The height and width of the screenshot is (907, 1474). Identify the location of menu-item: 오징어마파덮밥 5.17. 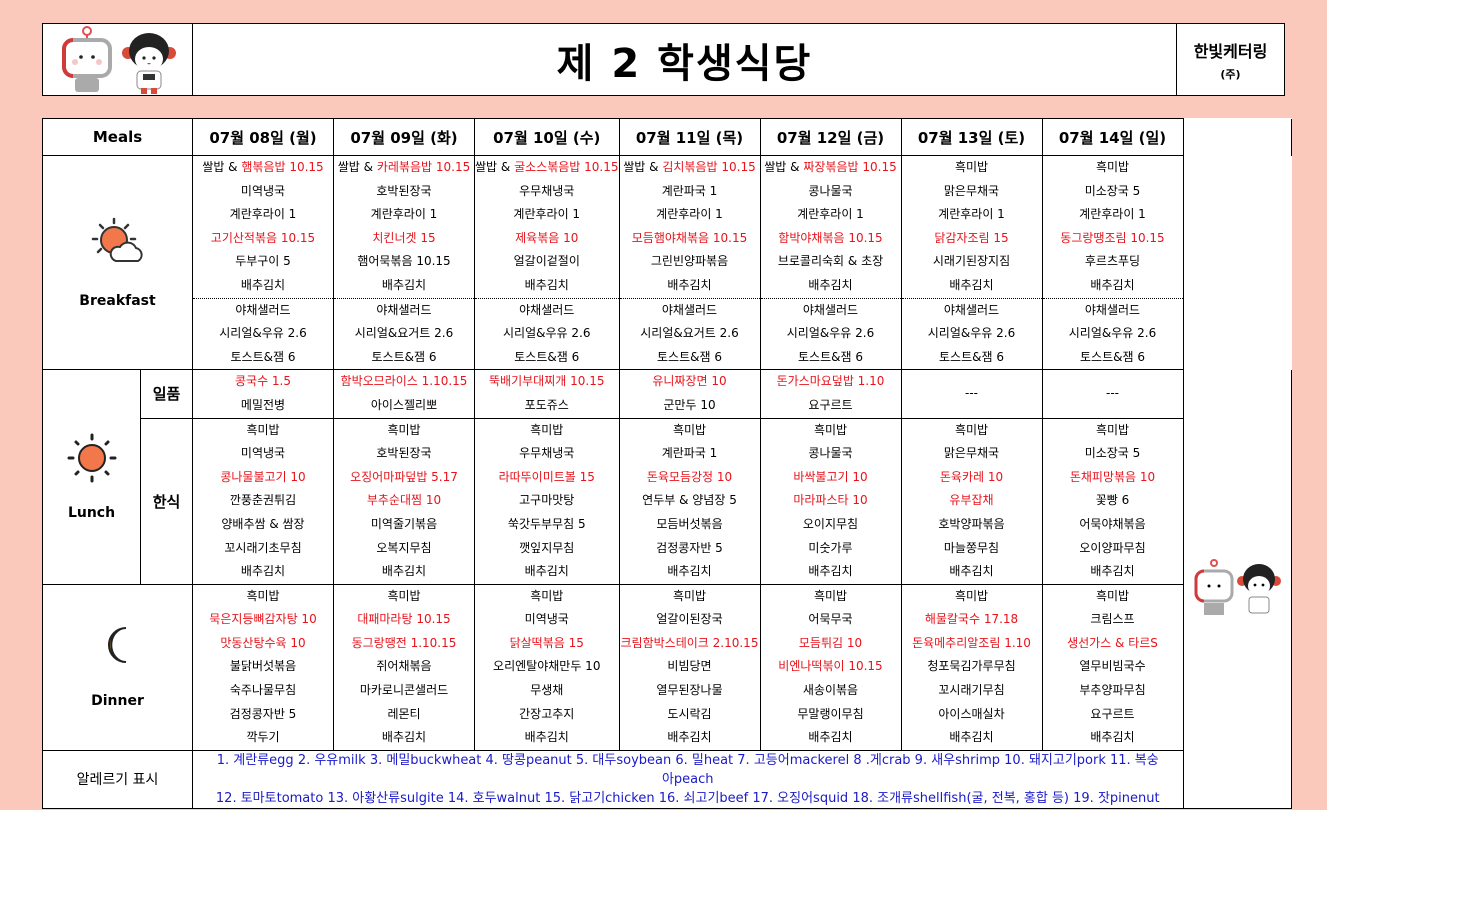
(404, 478).